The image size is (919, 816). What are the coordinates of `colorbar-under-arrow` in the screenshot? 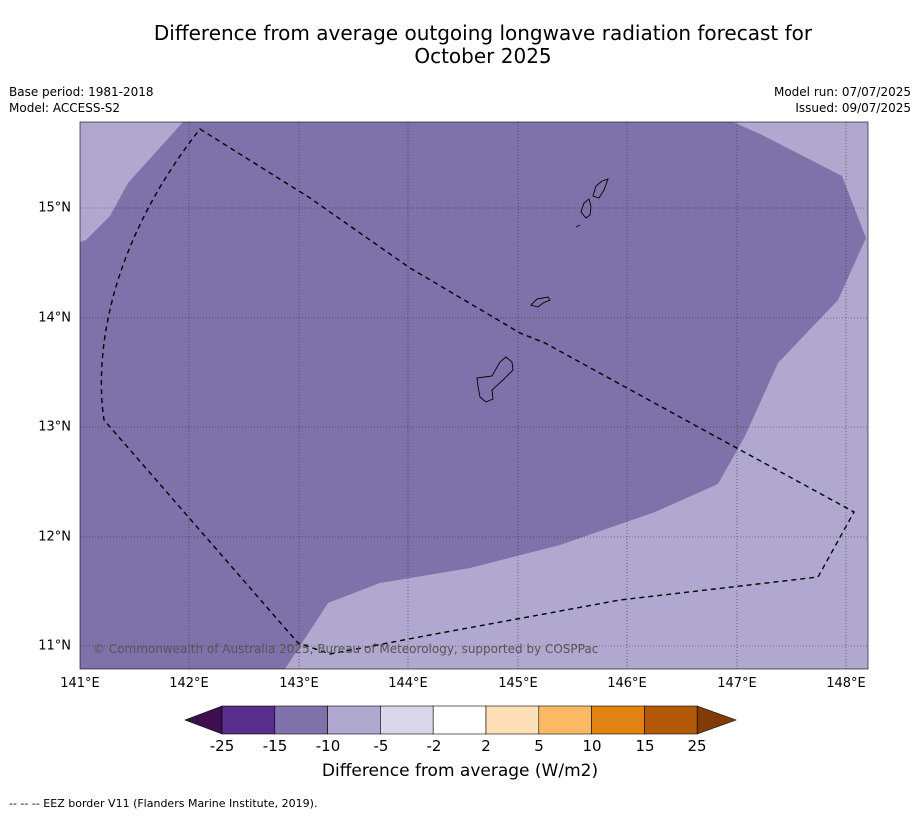 It's located at (203, 720).